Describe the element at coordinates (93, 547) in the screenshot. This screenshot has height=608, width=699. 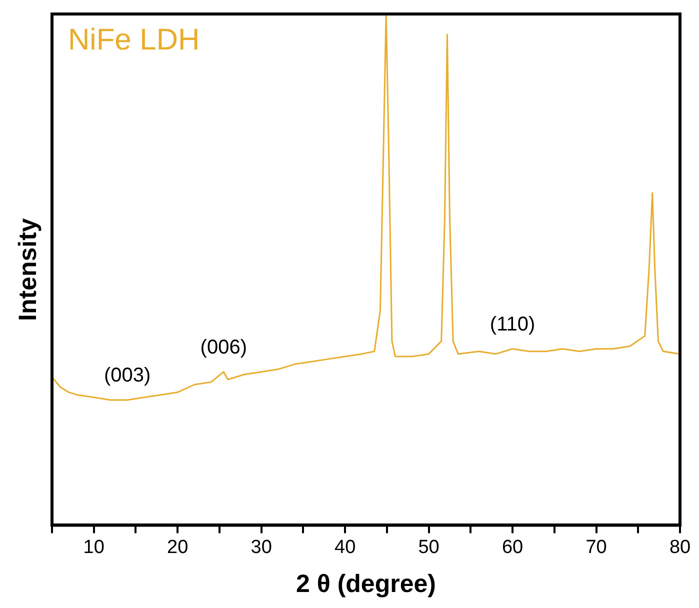
I see `x-tick-label: 10` at that location.